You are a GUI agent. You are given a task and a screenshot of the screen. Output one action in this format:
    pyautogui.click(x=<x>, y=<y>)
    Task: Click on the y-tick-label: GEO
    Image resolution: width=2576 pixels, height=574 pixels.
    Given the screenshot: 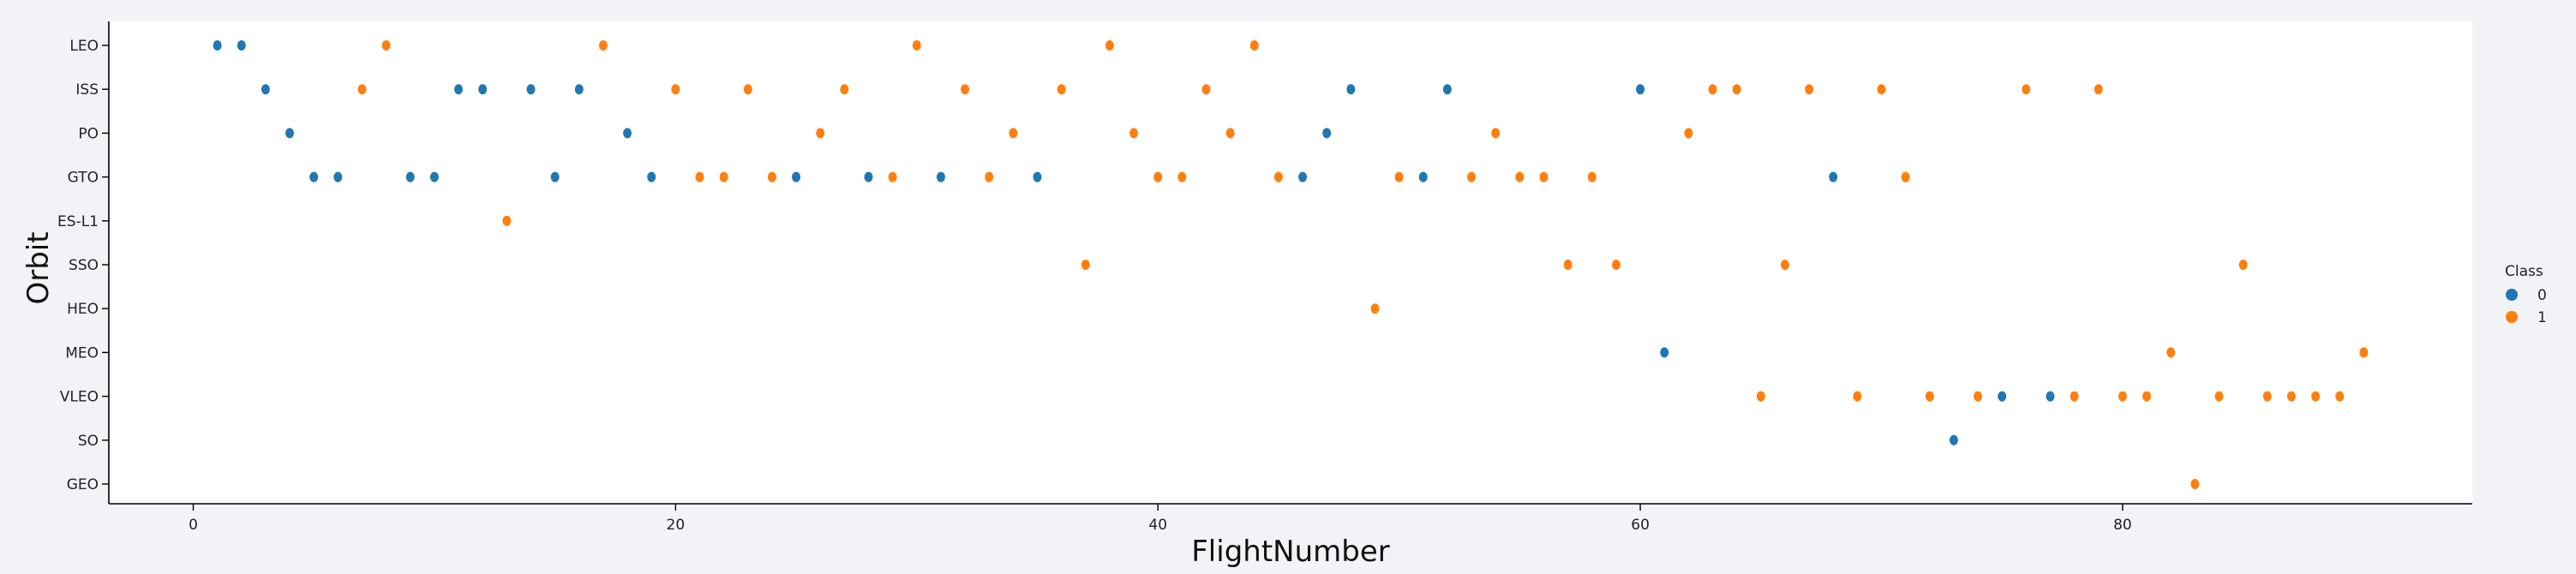 What is the action you would take?
    pyautogui.click(x=83, y=484)
    